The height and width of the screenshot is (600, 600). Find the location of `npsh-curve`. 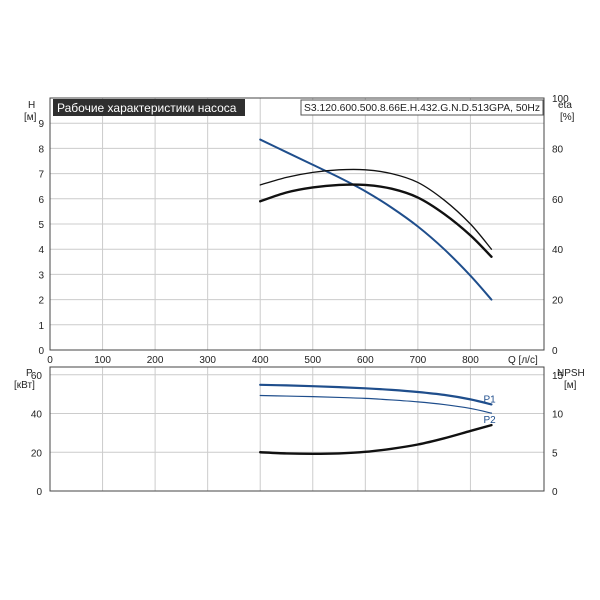

npsh-curve is located at coordinates (376, 439).